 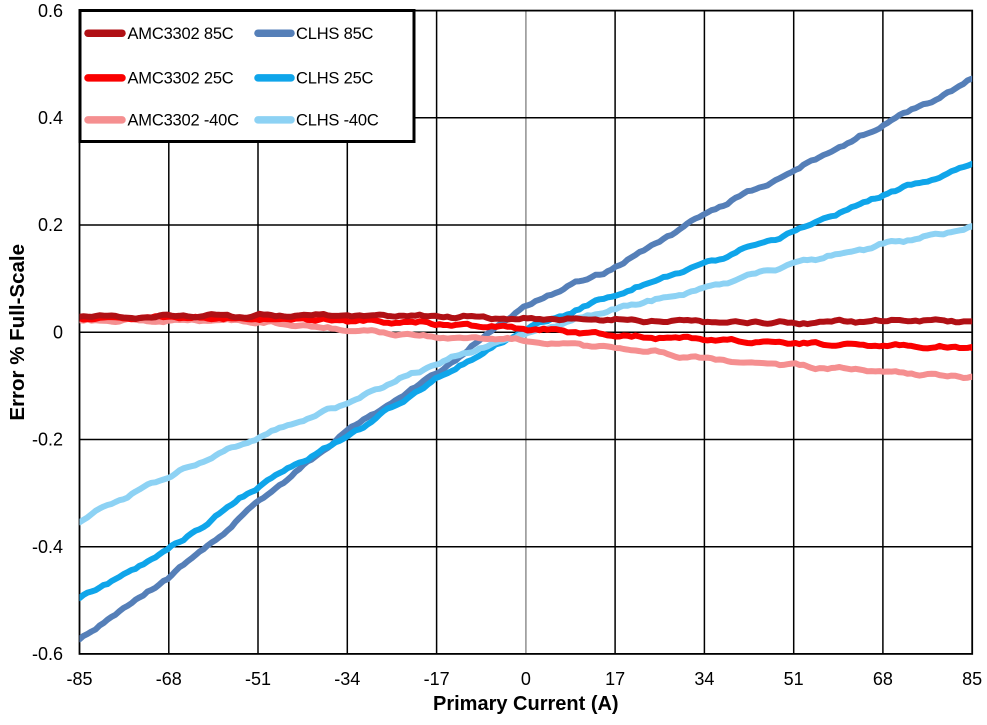 I want to click on svg-text: 17, so click(x=615, y=679).